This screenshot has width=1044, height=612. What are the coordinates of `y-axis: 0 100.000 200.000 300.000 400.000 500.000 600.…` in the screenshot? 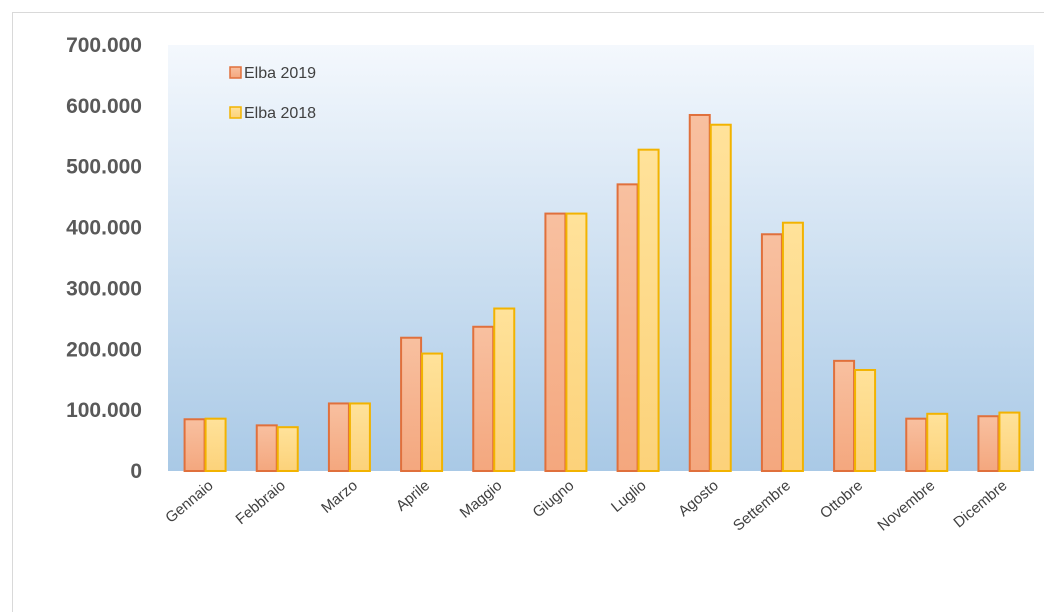 It's located at (104, 258).